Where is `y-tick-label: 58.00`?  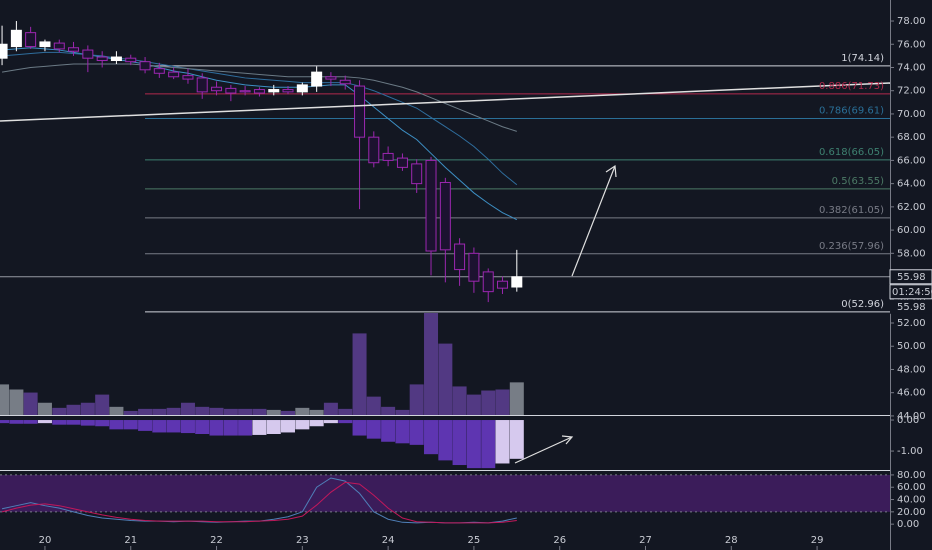 y-tick-label: 58.00 is located at coordinates (911, 253).